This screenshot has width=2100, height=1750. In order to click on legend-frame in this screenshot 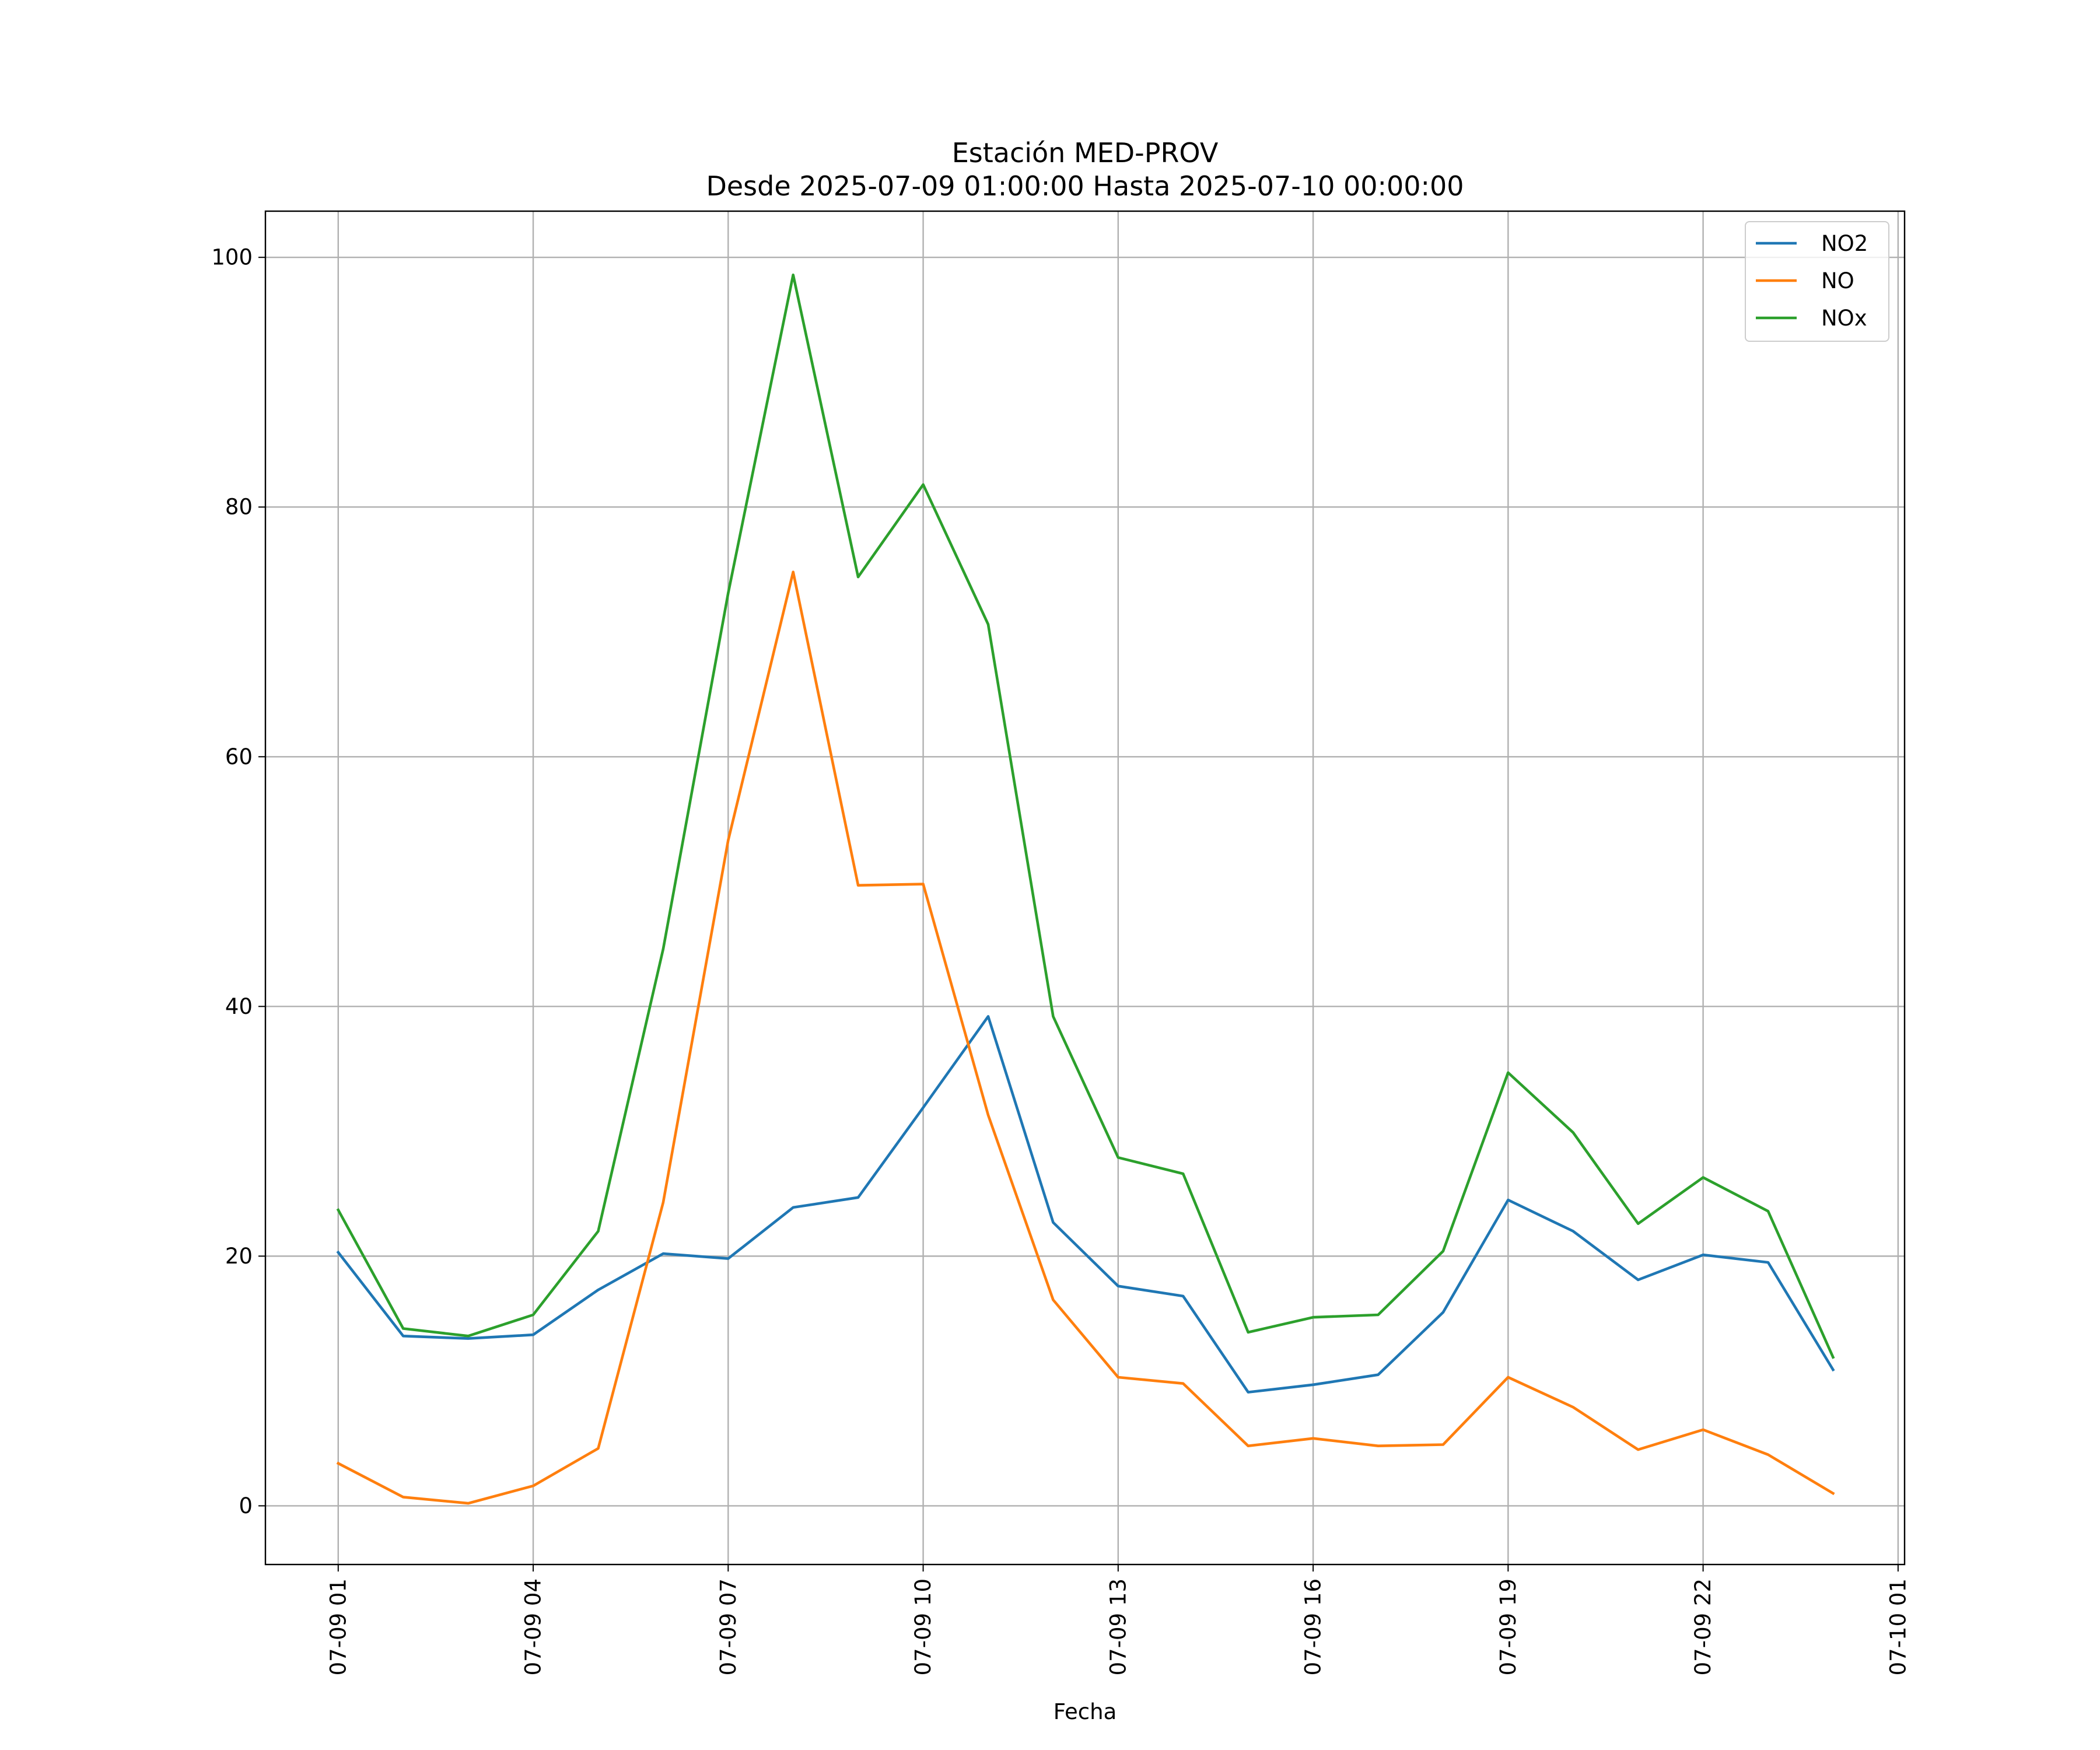, I will do `click(1817, 281)`.